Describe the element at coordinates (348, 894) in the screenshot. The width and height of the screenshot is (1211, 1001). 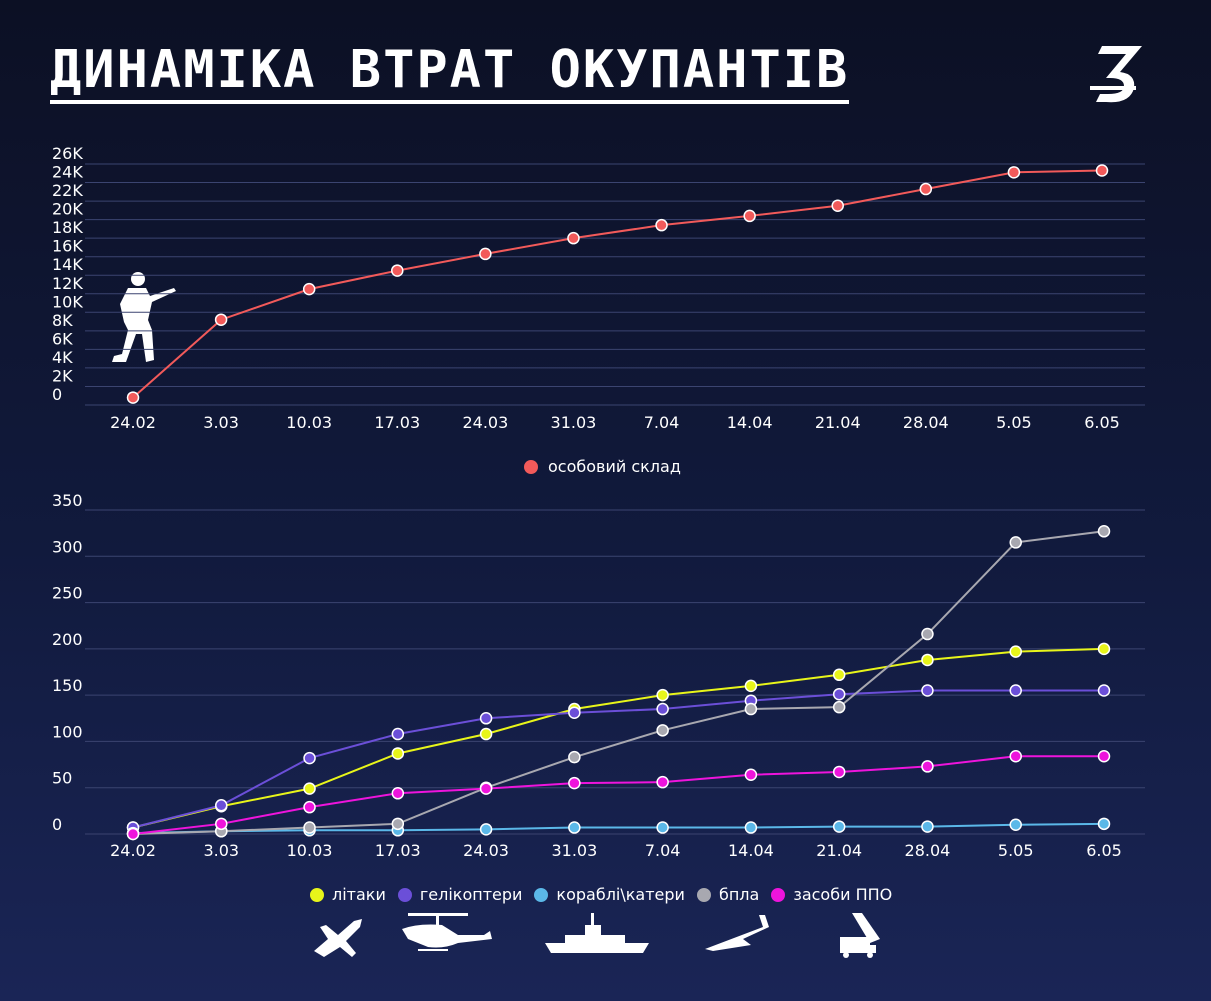
I see `legend-item-planes: літаки` at that location.